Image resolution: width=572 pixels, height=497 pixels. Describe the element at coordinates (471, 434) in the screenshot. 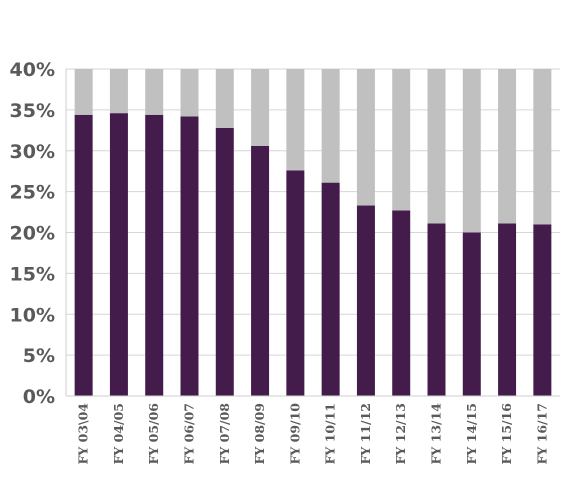

I see `x-tick-label: FY 14/15` at that location.